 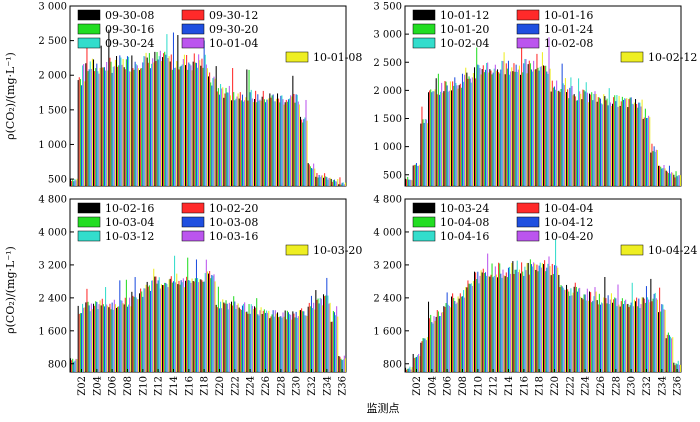 What do you see at coordinates (159, 386) in the screenshot?
I see `x-tick-label: Z12` at bounding box center [159, 386].